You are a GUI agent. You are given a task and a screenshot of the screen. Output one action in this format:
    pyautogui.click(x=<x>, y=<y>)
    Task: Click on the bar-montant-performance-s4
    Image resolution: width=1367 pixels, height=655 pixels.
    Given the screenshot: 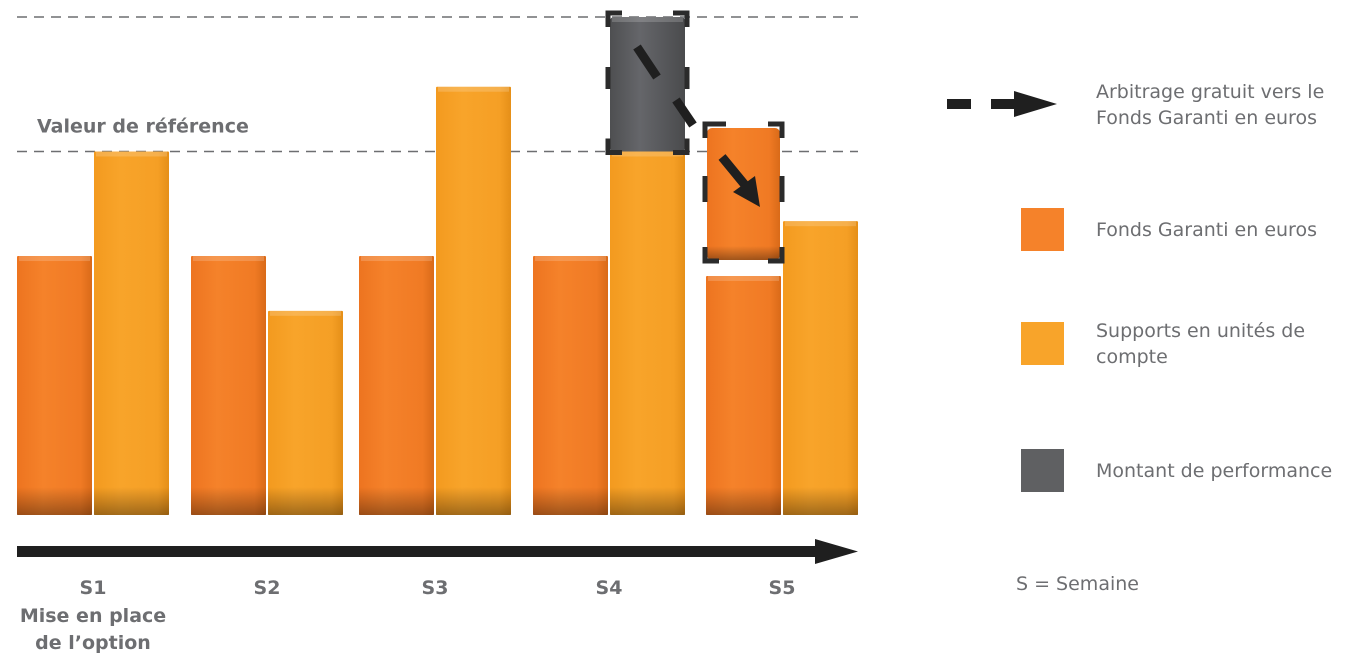 What is the action you would take?
    pyautogui.click(x=647, y=82)
    